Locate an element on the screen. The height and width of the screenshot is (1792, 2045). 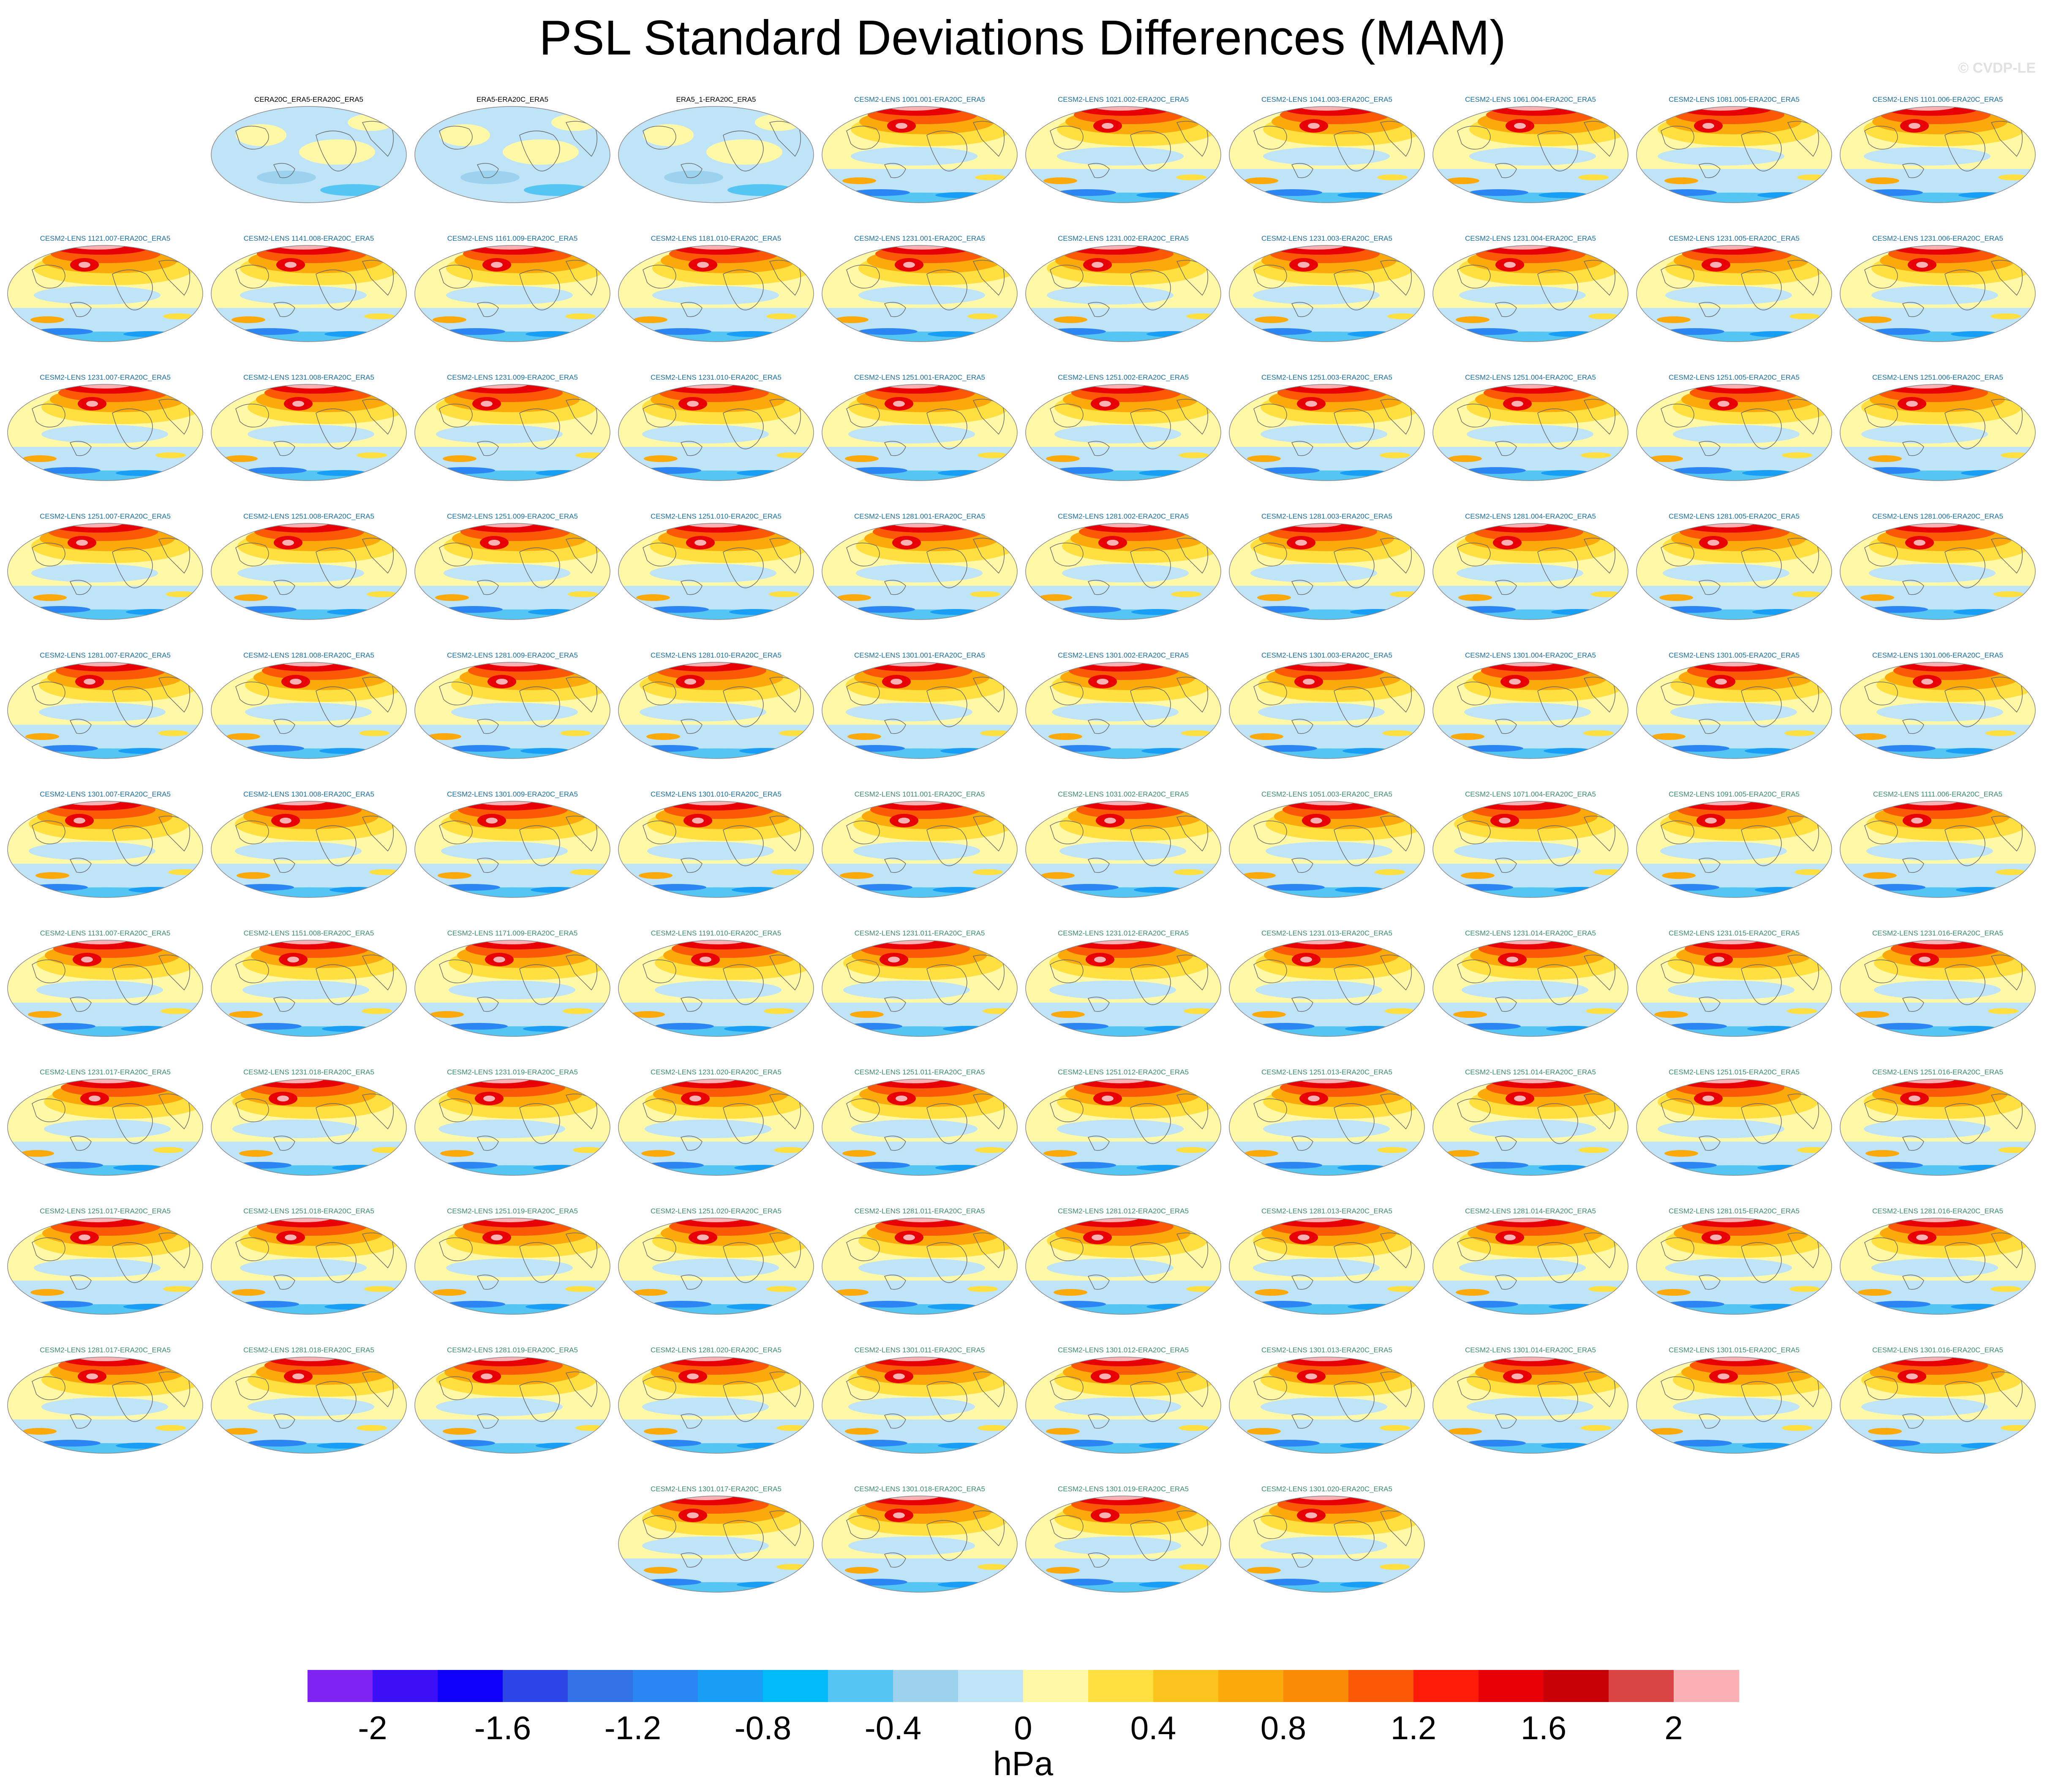
panel-title: CESM2-LENS 1281.008-ERA20C_ERA5 is located at coordinates (308, 655).